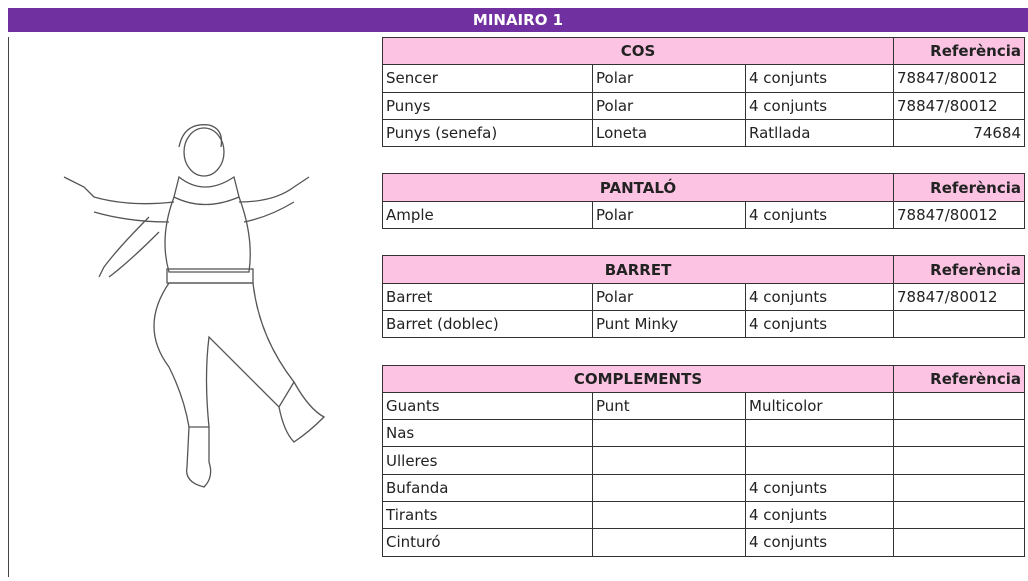 This screenshot has width=1028, height=581. I want to click on item-row: Punys Polar 4 conjunts 78847/80012, so click(703, 105).